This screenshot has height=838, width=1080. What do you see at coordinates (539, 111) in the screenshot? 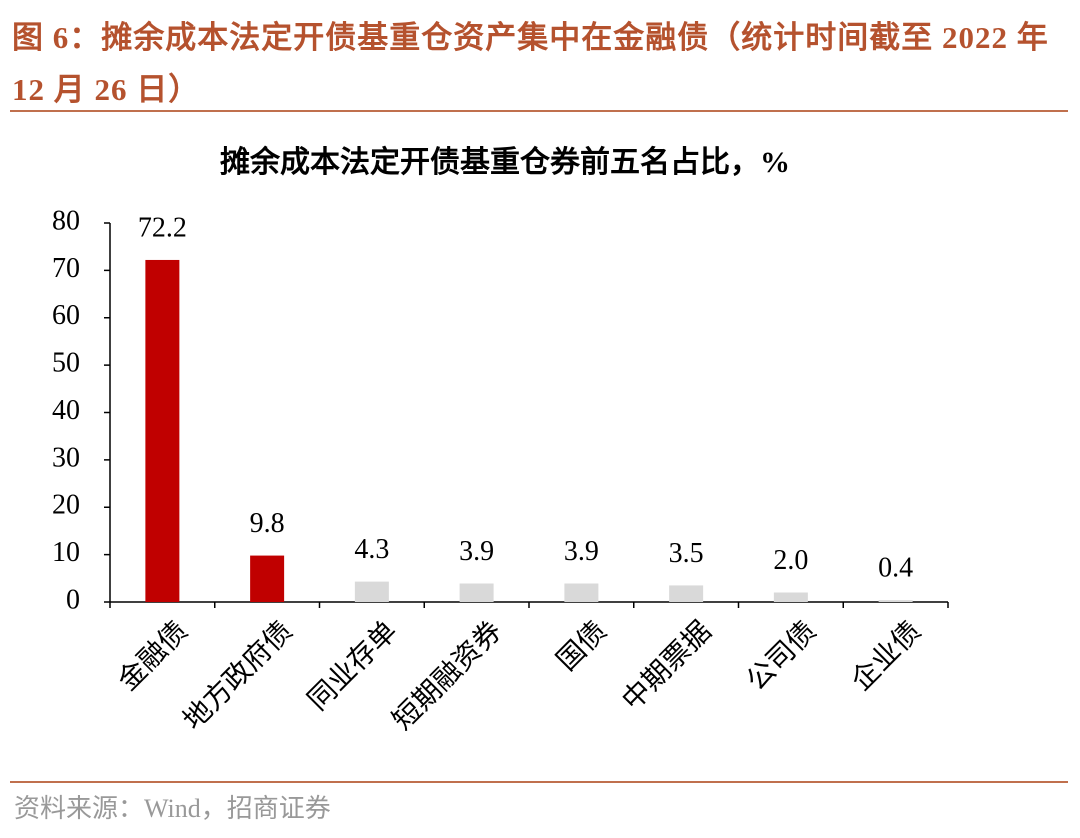
I see `top-rule` at bounding box center [539, 111].